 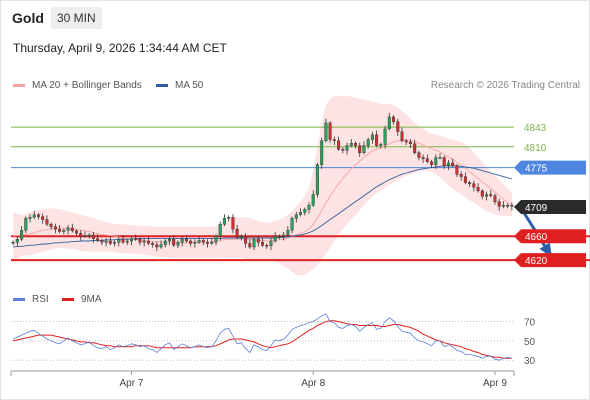 I want to click on rsi-line, so click(x=262, y=337).